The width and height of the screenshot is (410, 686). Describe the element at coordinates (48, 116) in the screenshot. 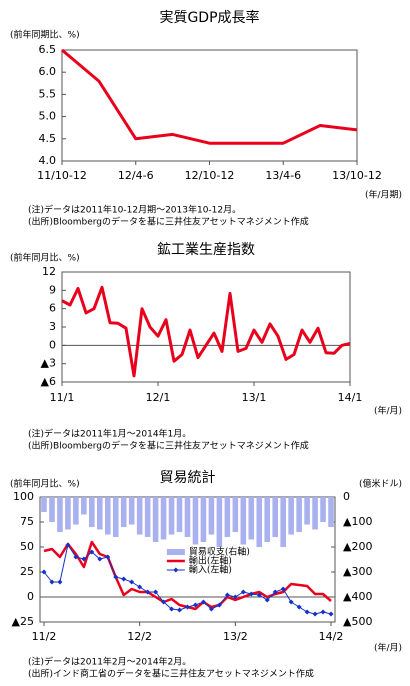

I see `y-tick-label: 5.0` at that location.